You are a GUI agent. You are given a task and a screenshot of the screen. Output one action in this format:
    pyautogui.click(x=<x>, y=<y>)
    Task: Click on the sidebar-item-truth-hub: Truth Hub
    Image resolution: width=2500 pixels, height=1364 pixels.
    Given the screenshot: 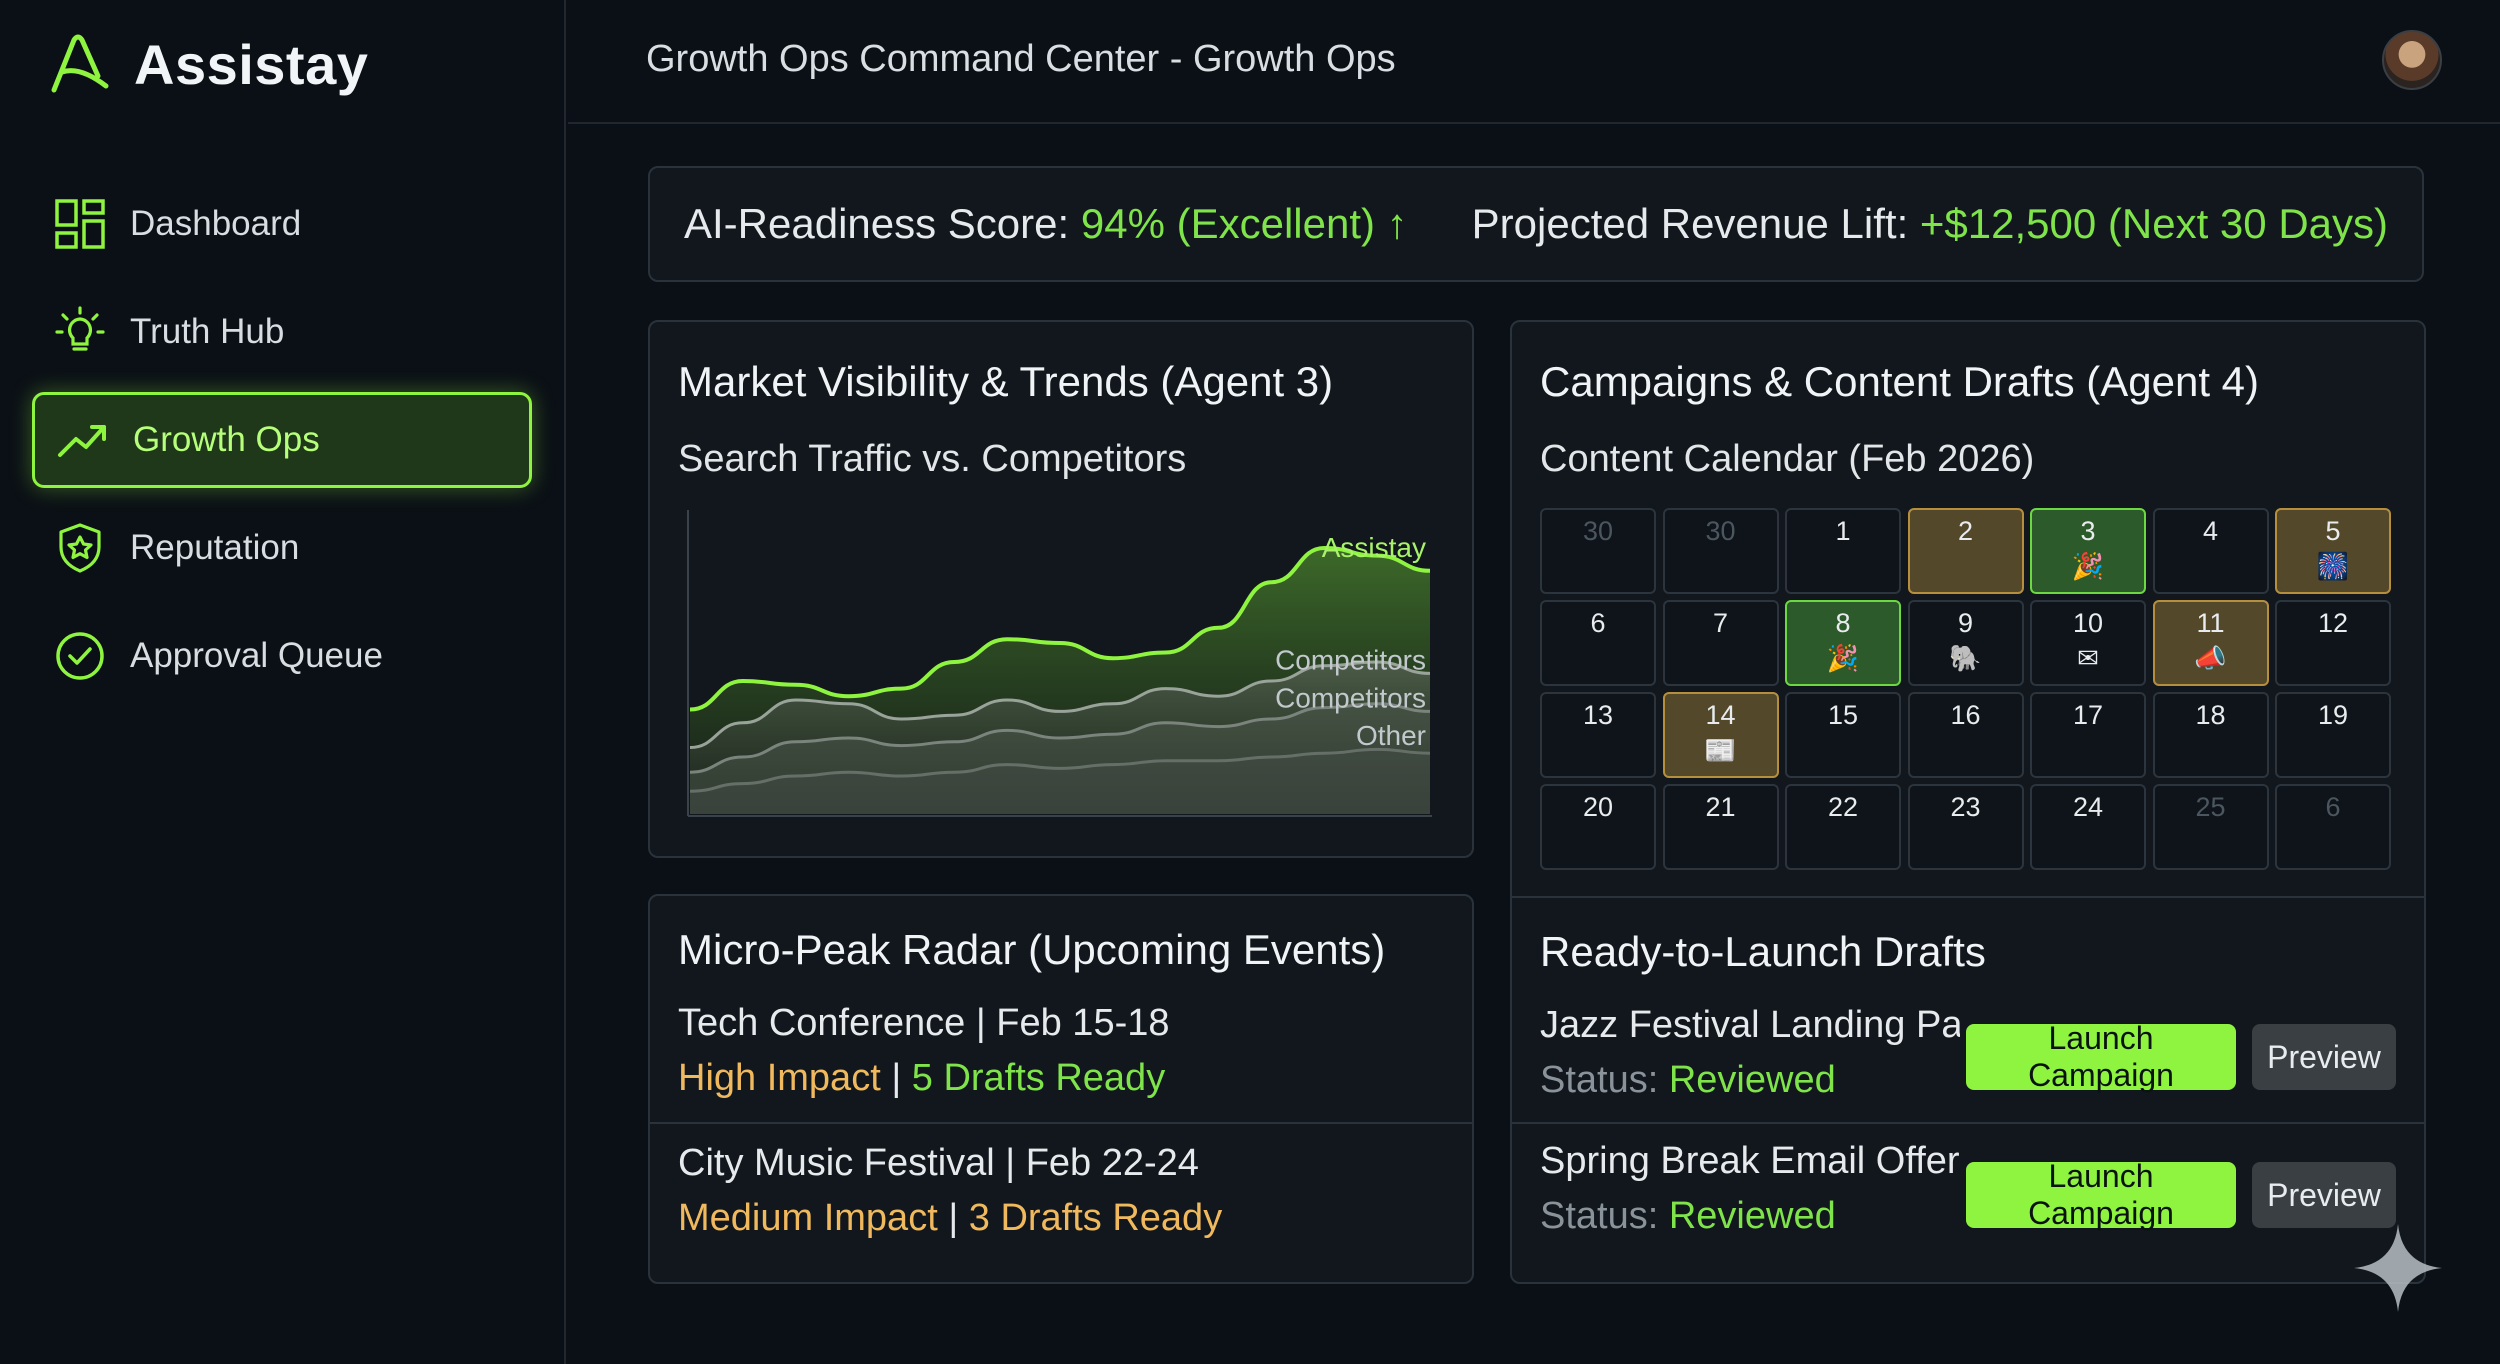 What is the action you would take?
    pyautogui.click(x=282, y=332)
    